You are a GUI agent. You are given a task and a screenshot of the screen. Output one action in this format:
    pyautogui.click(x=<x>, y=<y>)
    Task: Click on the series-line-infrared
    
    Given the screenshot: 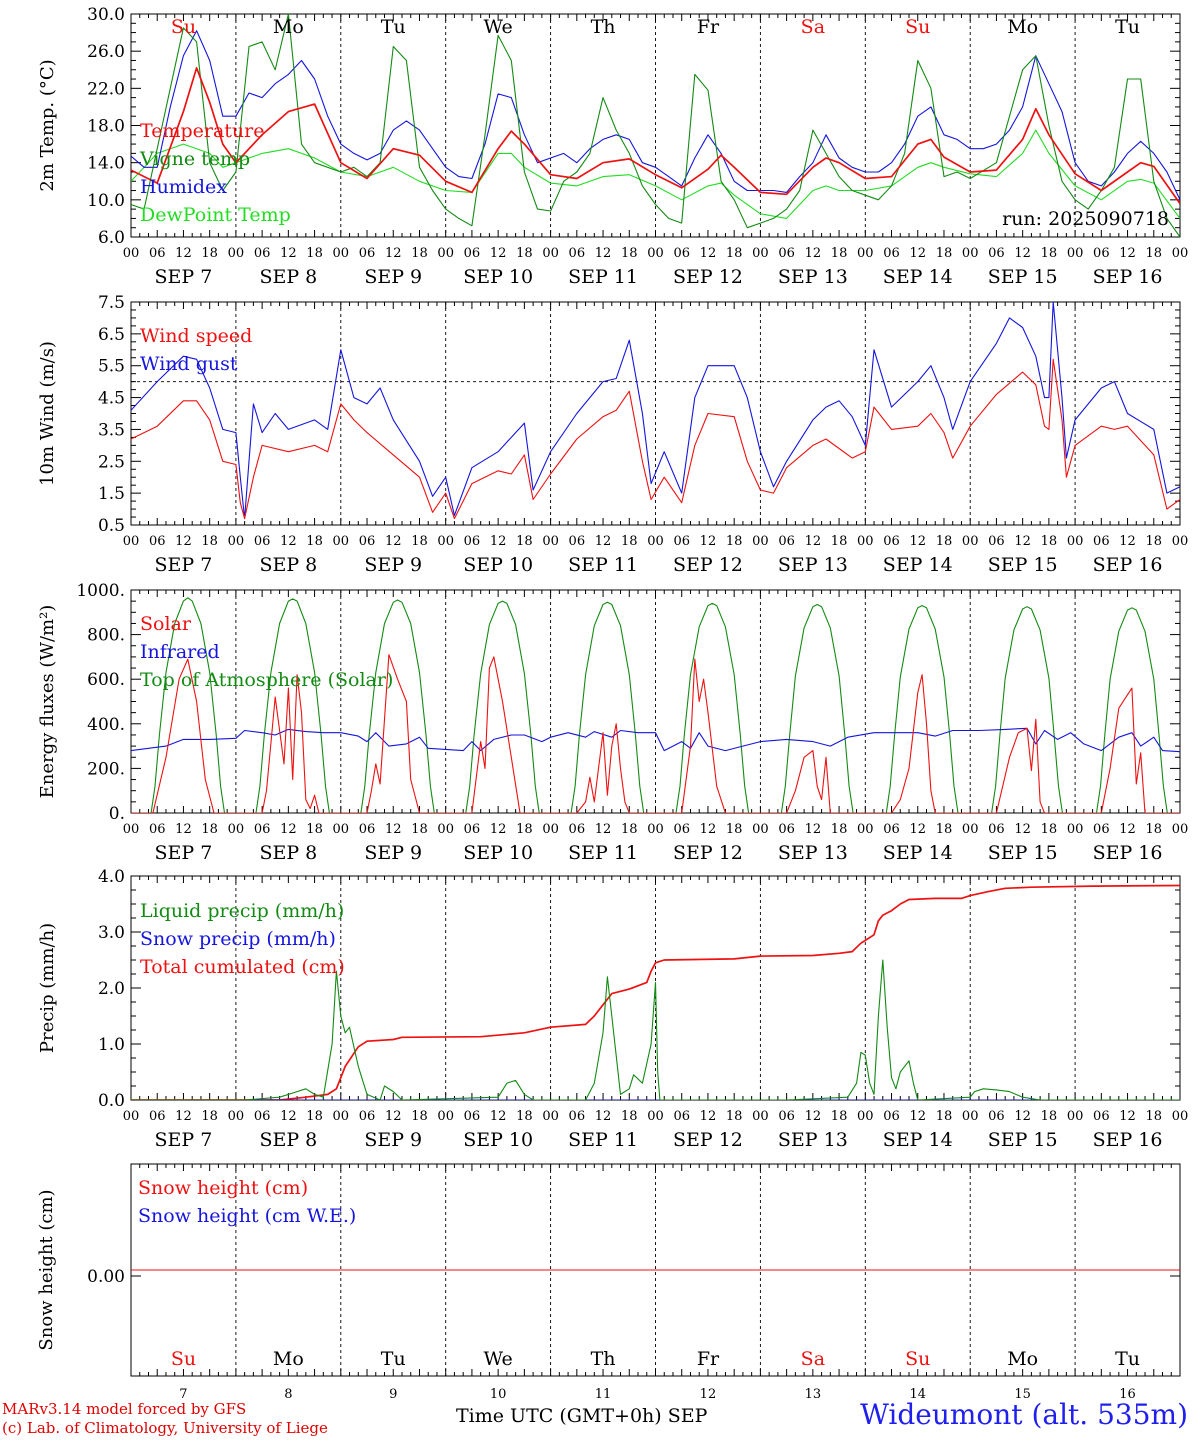 What is the action you would take?
    pyautogui.click(x=655, y=740)
    